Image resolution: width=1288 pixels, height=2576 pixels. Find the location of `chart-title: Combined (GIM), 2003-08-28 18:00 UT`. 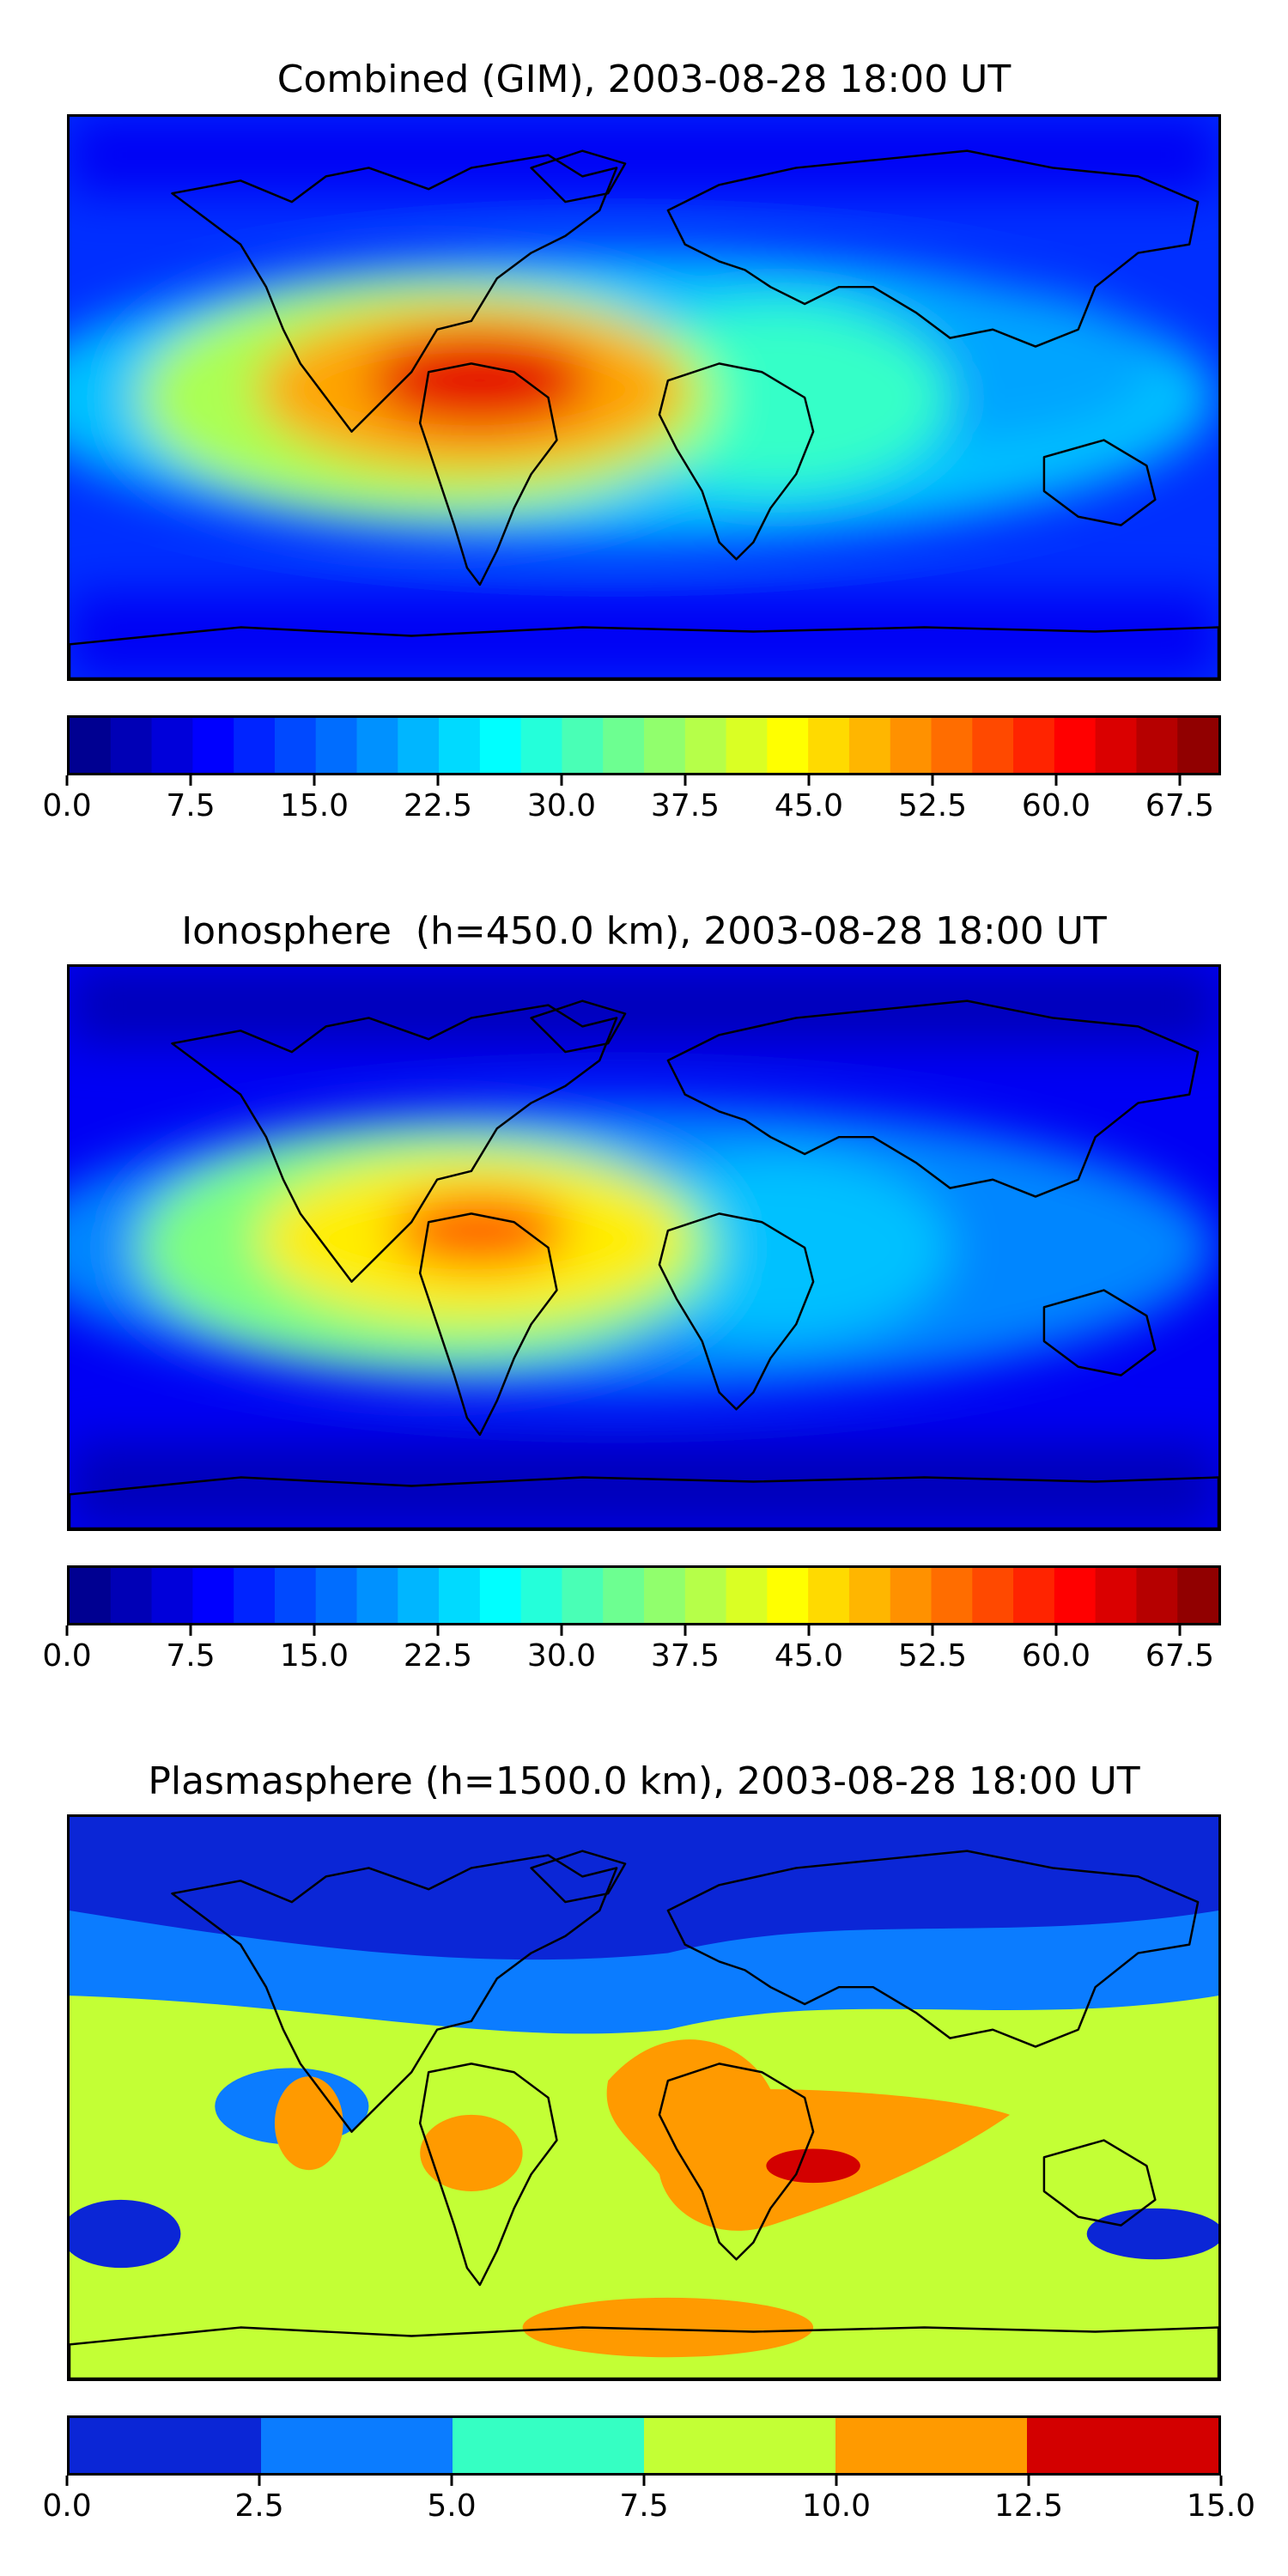

chart-title: Combined (GIM), 2003-08-28 18:00 UT is located at coordinates (644, 79).